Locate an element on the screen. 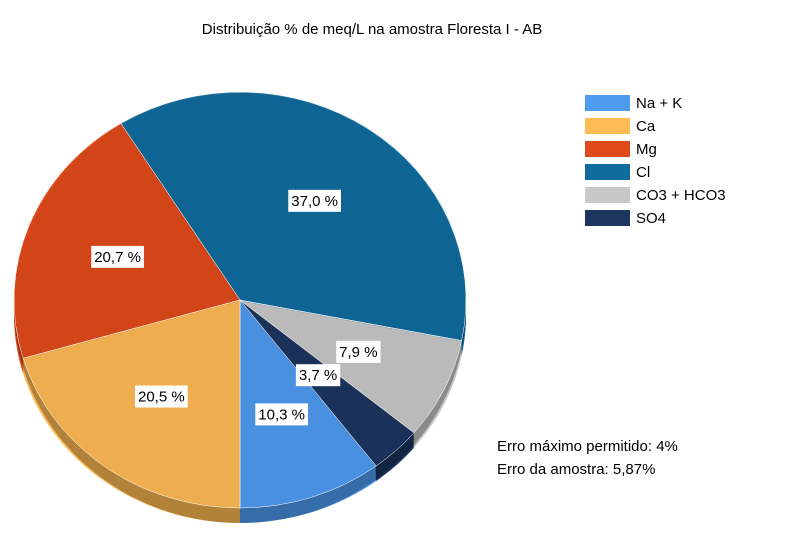 The height and width of the screenshot is (546, 797). annotation: Erro máximo permitido: 4% is located at coordinates (587, 446).